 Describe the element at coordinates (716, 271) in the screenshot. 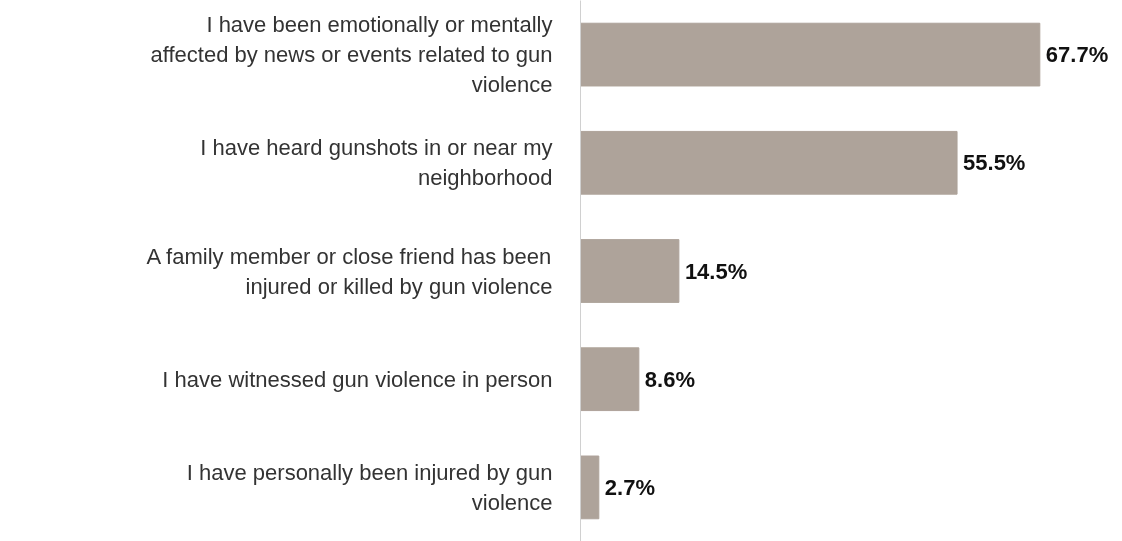

I see `data-label: 14.5%` at that location.